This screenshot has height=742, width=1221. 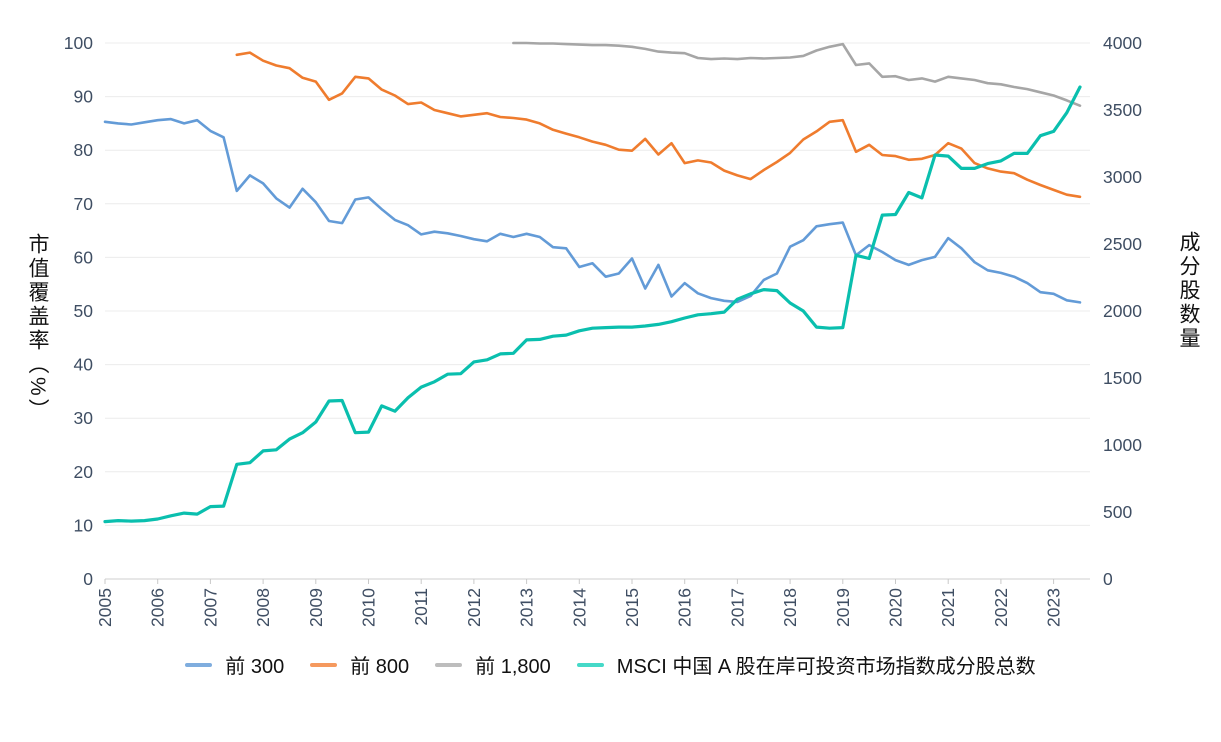 I want to click on x-tick-label: 2019, so click(x=843, y=607).